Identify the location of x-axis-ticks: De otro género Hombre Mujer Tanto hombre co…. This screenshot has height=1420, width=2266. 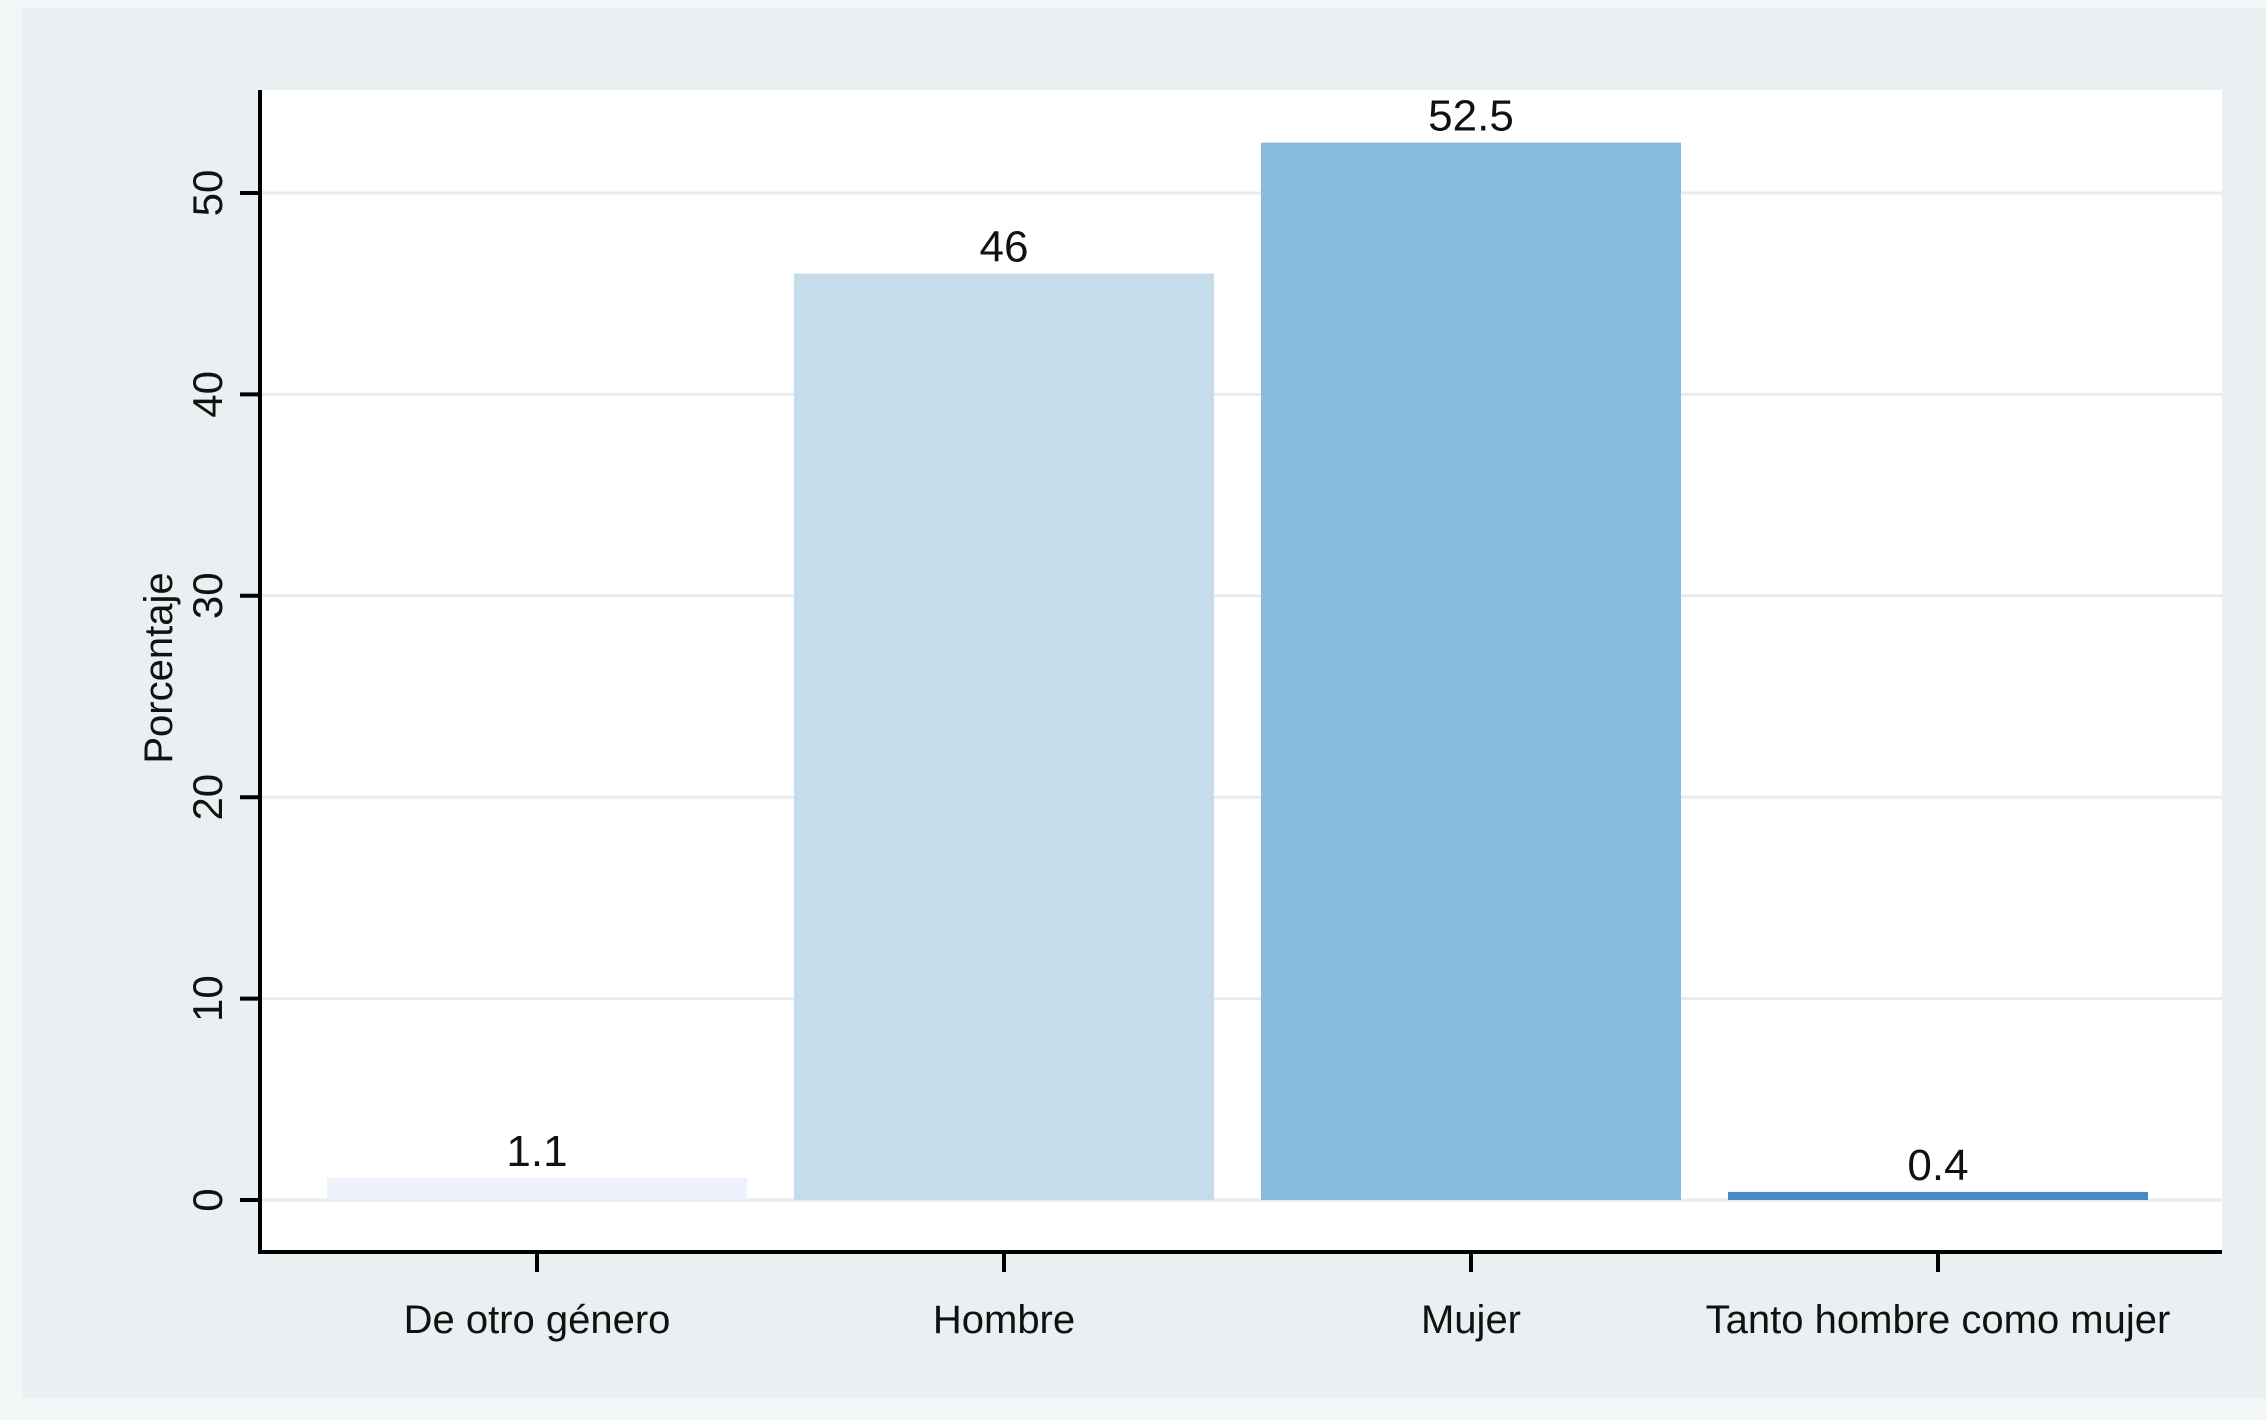
(1287, 1297).